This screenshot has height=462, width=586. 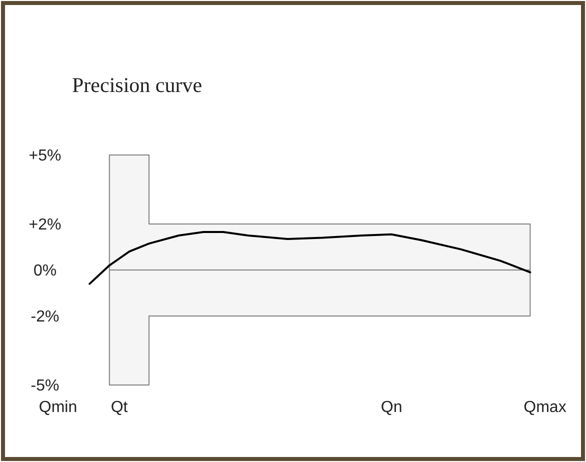 What do you see at coordinates (45, 317) in the screenshot?
I see `y-tick-label: -2%` at bounding box center [45, 317].